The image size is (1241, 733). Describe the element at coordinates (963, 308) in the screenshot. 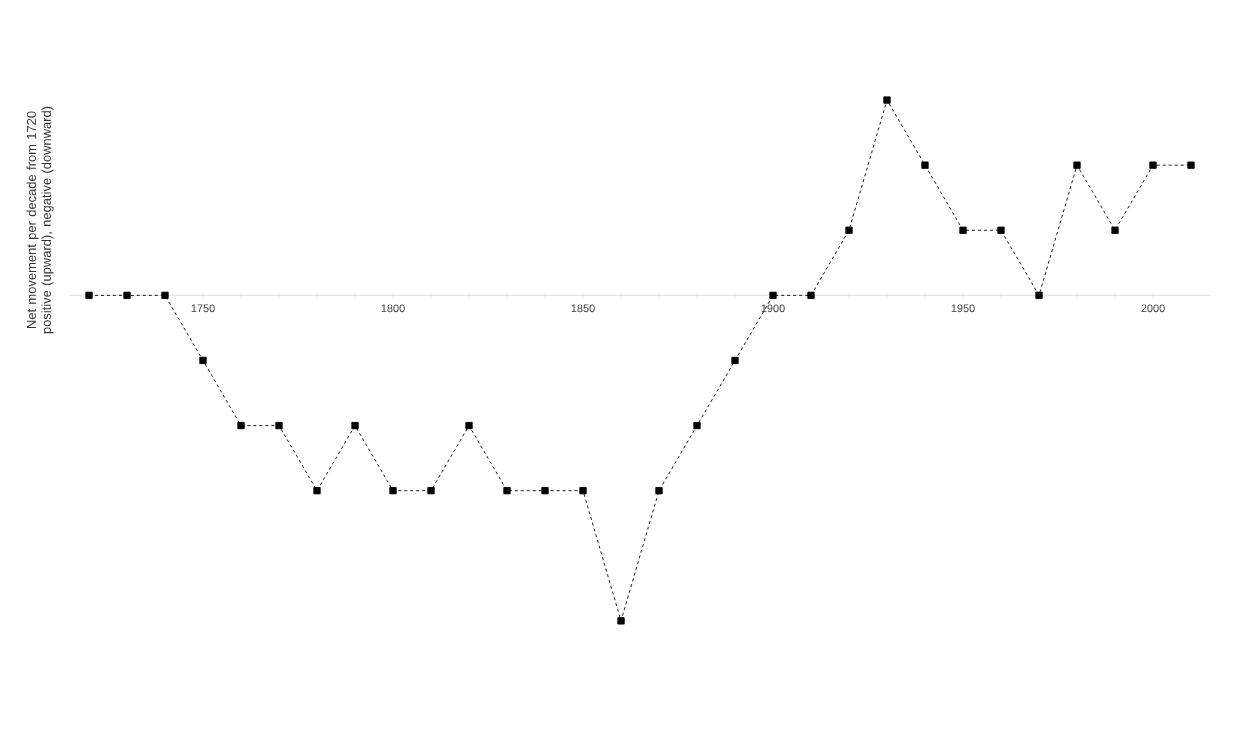

I see `x-tick-label: 1950` at that location.